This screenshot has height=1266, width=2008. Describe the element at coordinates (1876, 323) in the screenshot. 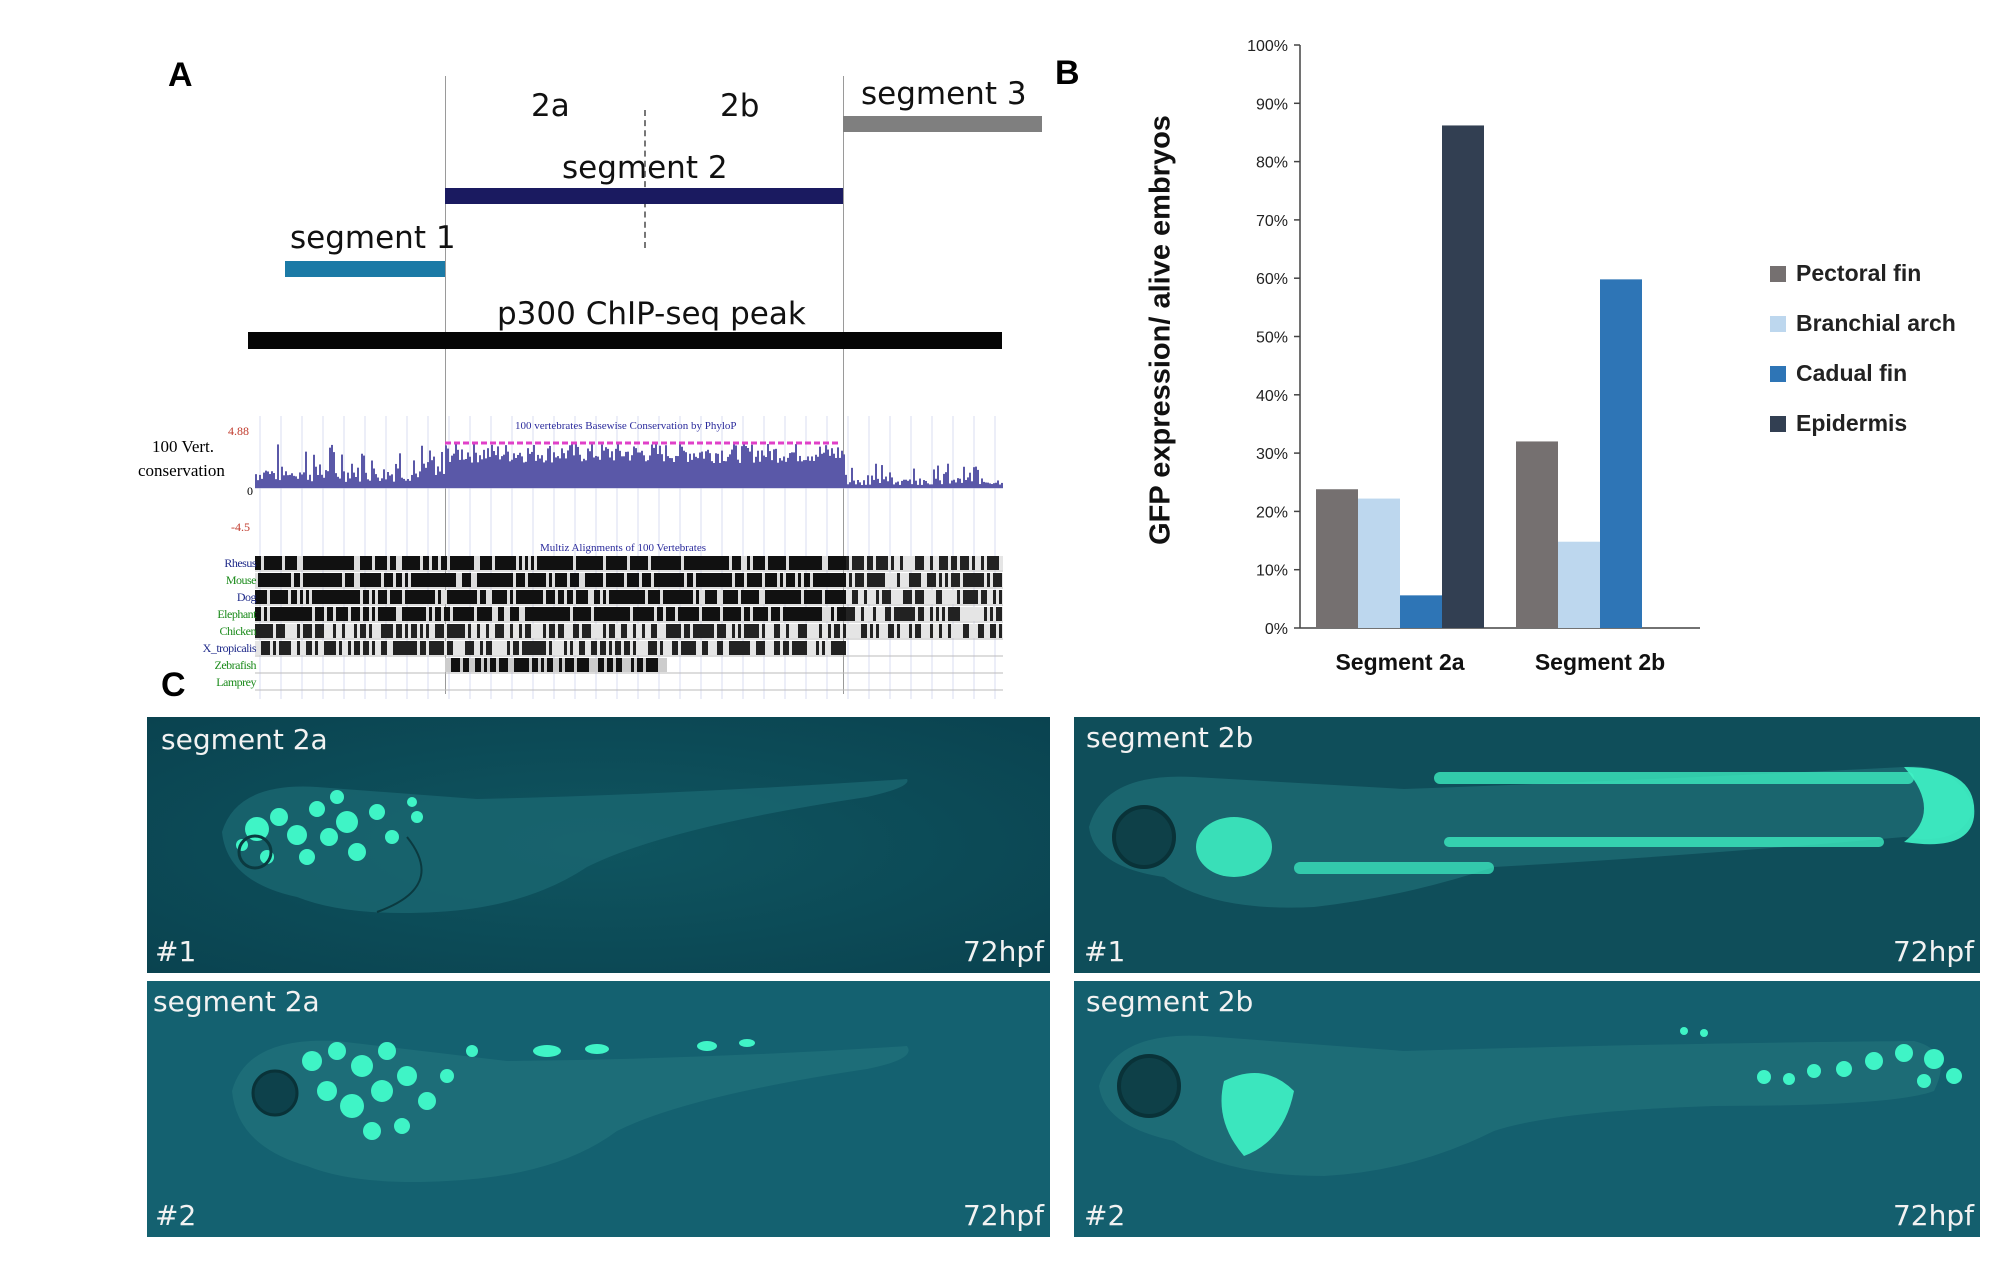

I see `legend-label: Branchial arch` at that location.